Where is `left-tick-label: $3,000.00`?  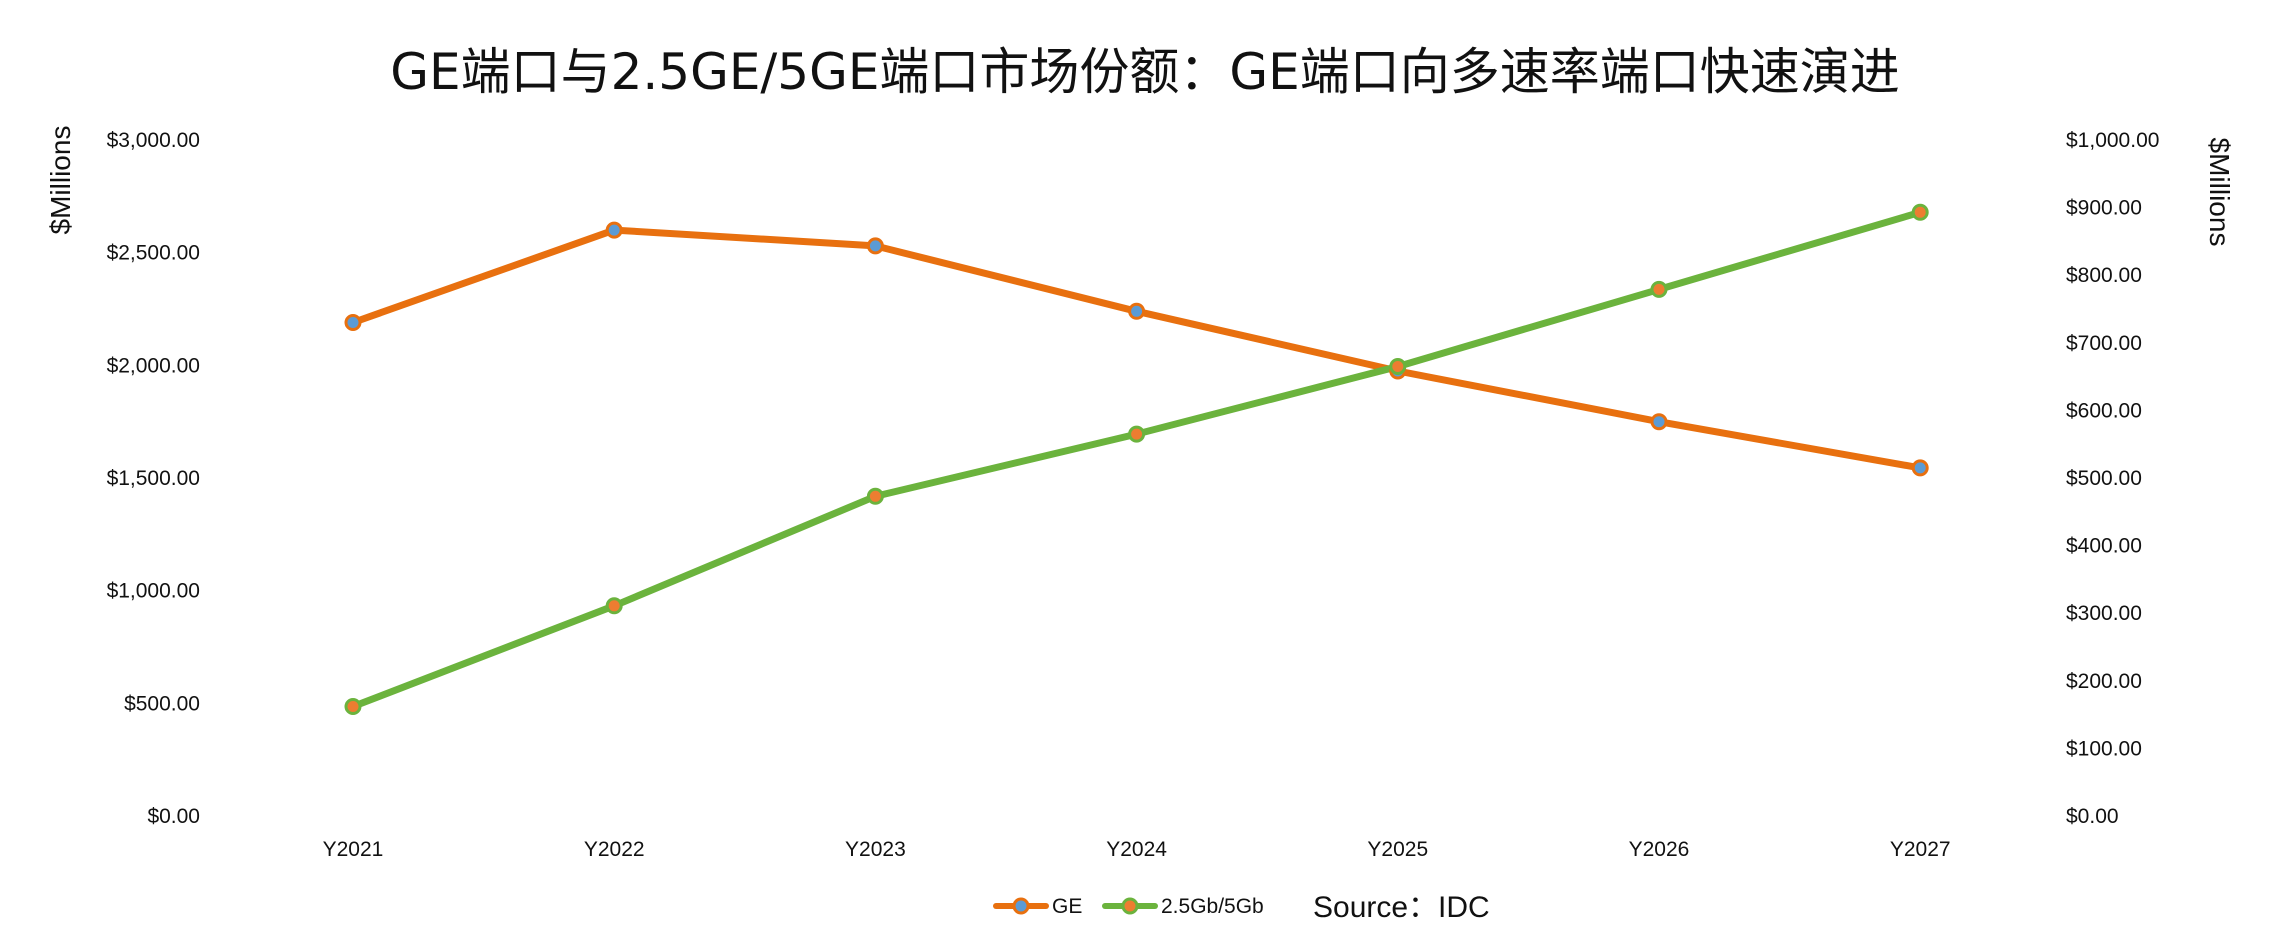 left-tick-label: $3,000.00 is located at coordinates (153, 140).